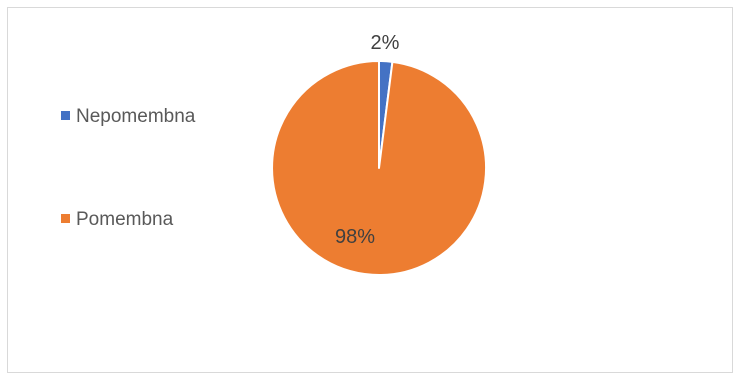 The image size is (740, 380). Describe the element at coordinates (136, 116) in the screenshot. I see `legend-label-nepomembna: Nepomembna` at that location.